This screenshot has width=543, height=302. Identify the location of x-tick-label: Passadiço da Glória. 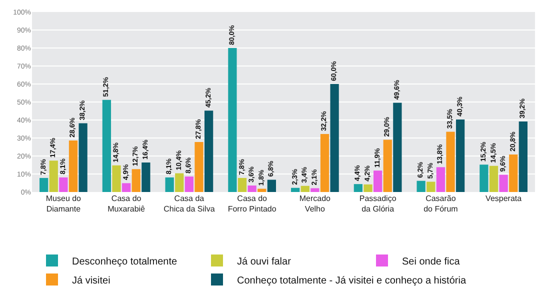
(378, 204).